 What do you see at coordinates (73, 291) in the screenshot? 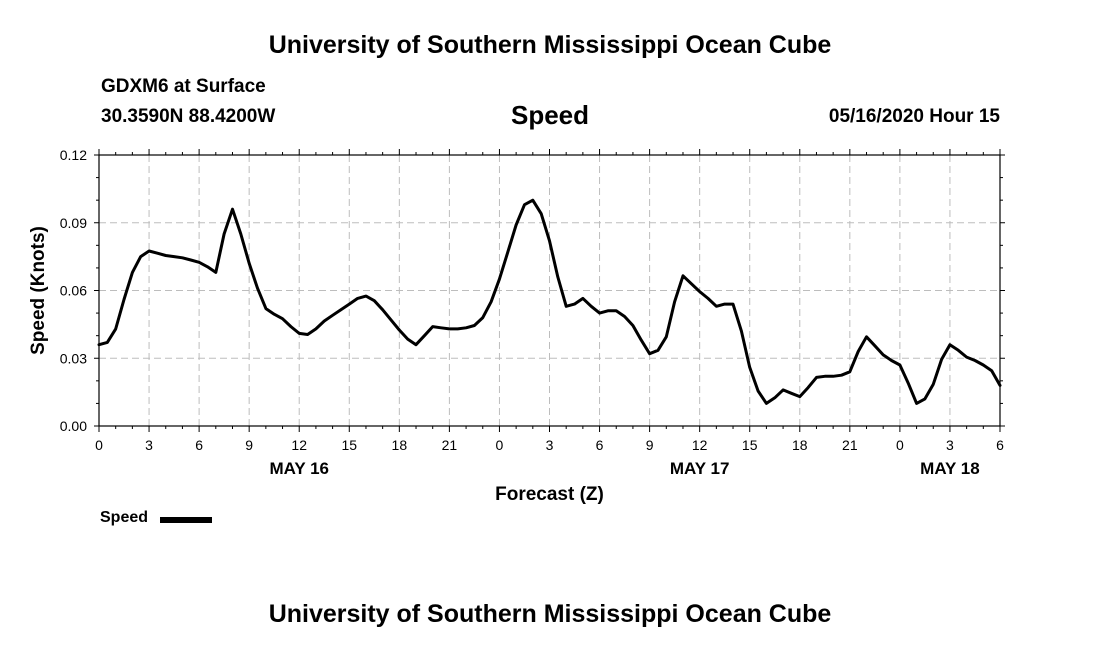
I see `y-tick-label: 0.06` at bounding box center [73, 291].